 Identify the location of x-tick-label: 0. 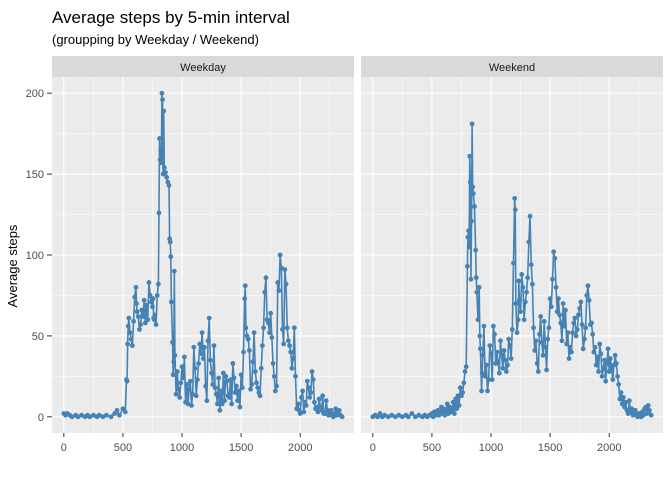
(64, 448).